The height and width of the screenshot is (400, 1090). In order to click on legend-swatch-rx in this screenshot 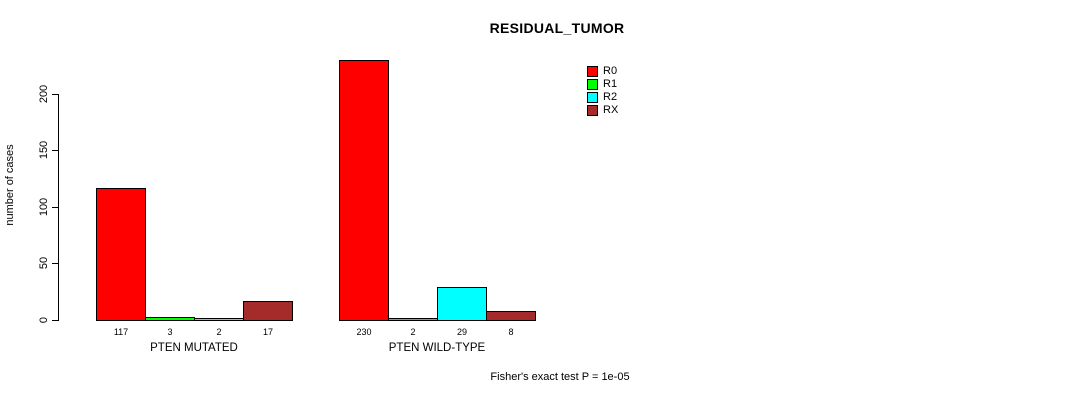, I will do `click(592, 110)`.